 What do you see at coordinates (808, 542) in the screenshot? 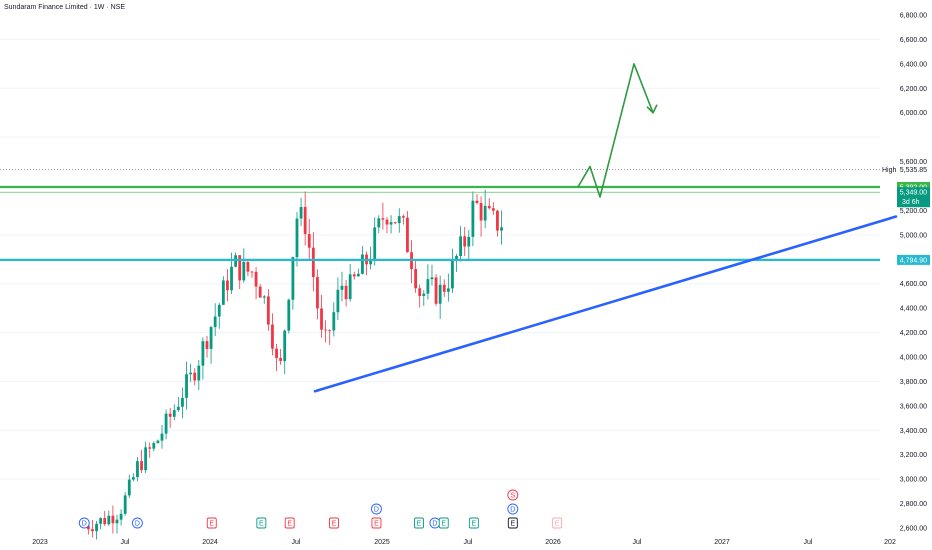
I see `time-axis-label: Jul` at bounding box center [808, 542].